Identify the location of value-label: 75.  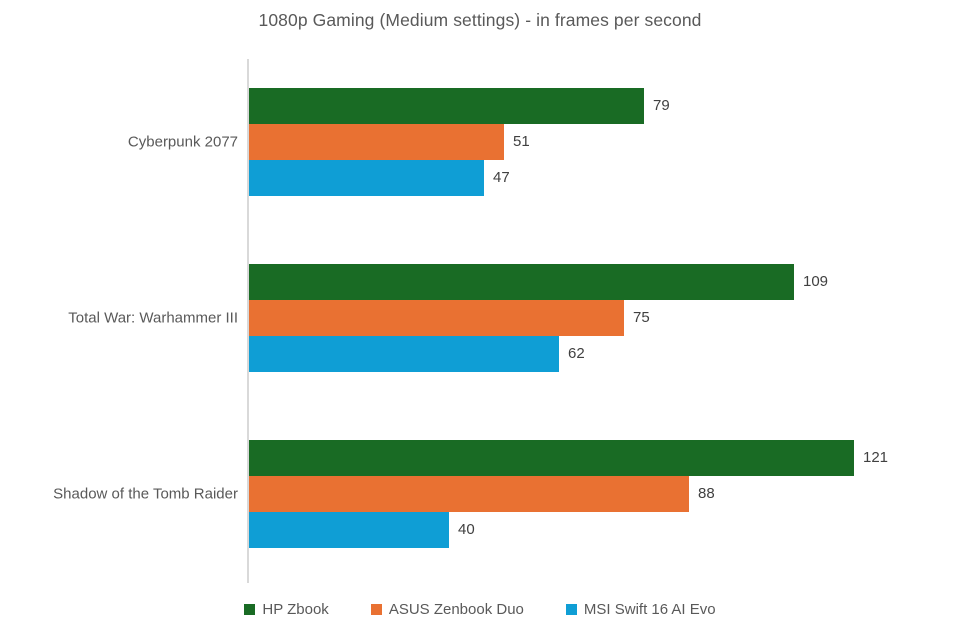
(641, 317).